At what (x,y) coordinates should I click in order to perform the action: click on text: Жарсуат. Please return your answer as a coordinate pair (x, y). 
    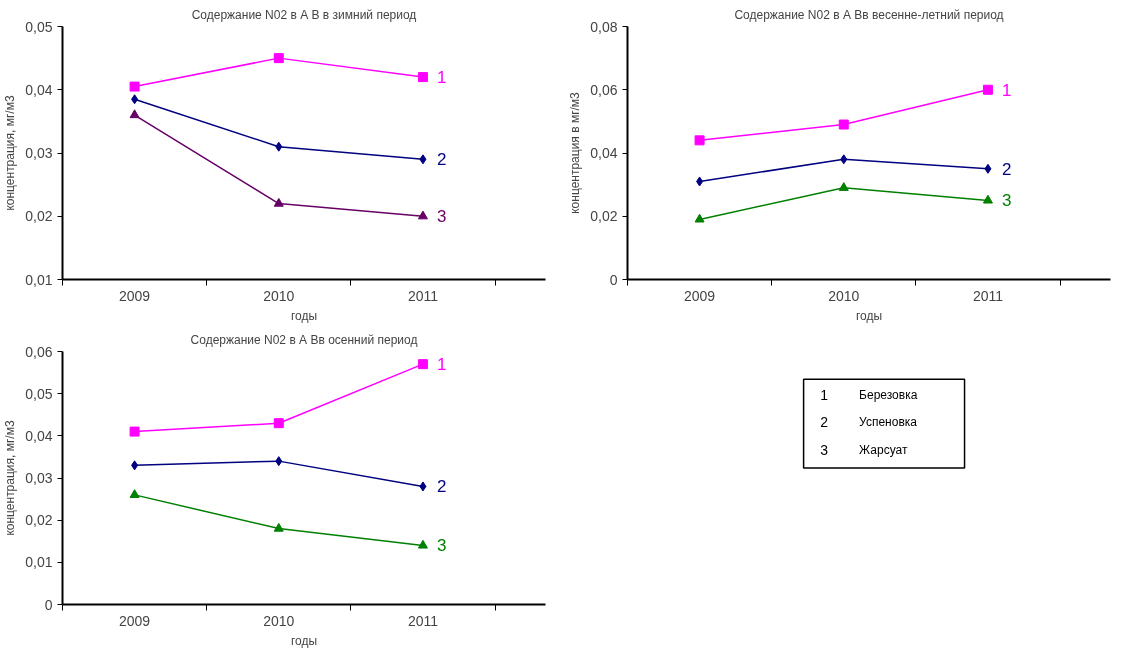
    Looking at the image, I should click on (883, 450).